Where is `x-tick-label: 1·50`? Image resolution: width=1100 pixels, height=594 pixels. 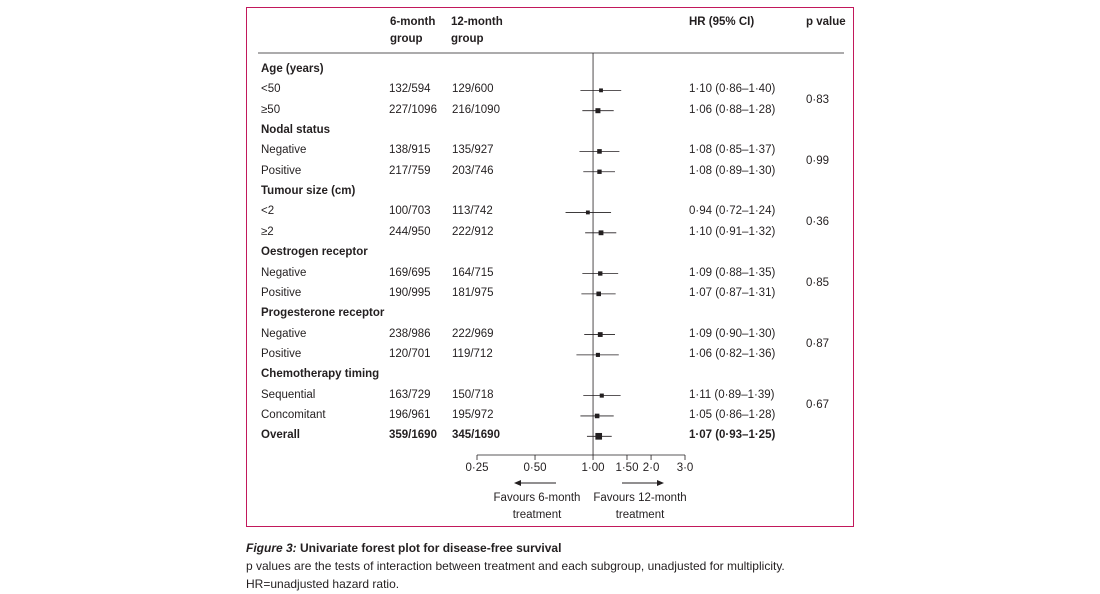 x-tick-label: 1·50 is located at coordinates (627, 468).